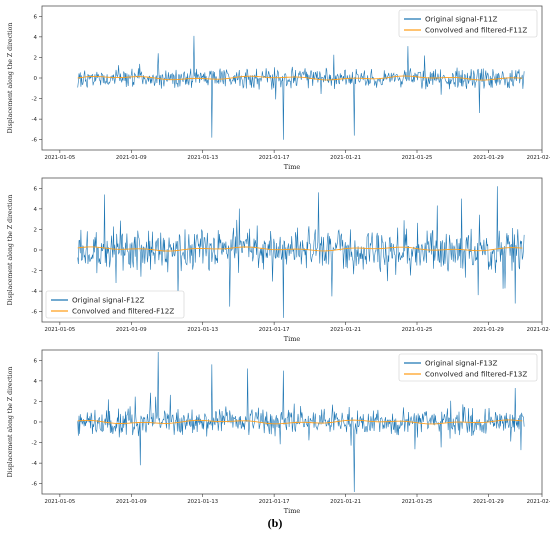 This screenshot has height=539, width=550. Describe the element at coordinates (275, 523) in the screenshot. I see `figure-caption: (b)` at that location.